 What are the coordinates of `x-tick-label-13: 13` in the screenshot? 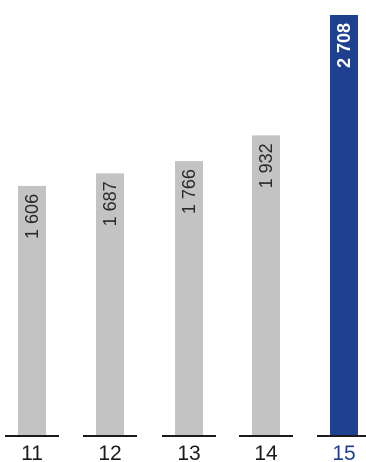 It's located at (188, 452).